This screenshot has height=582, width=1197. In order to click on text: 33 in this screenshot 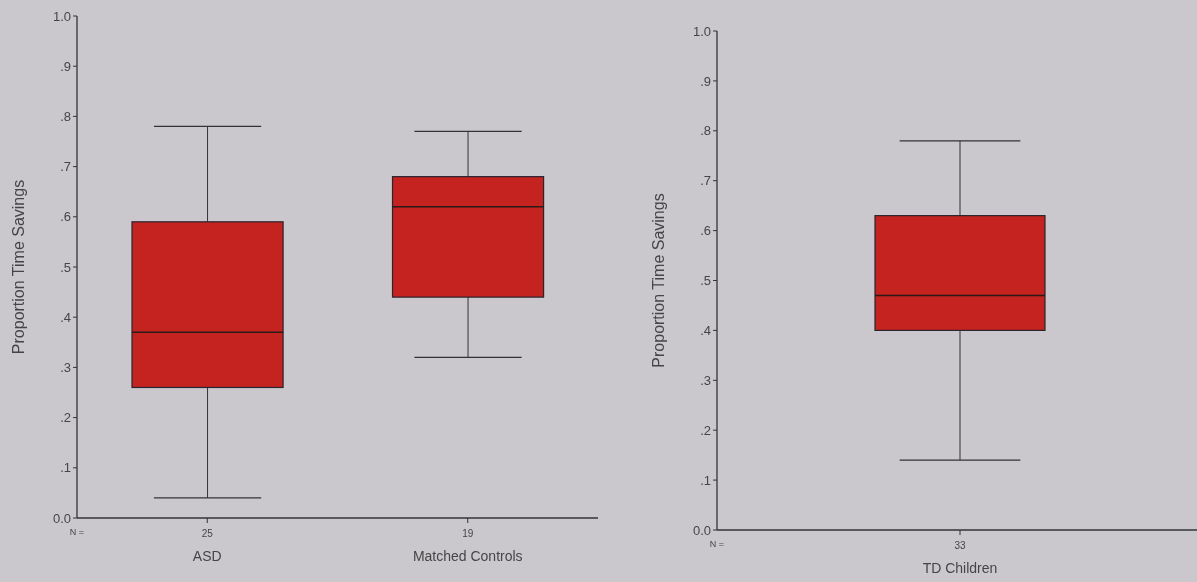, I will do `click(960, 545)`.